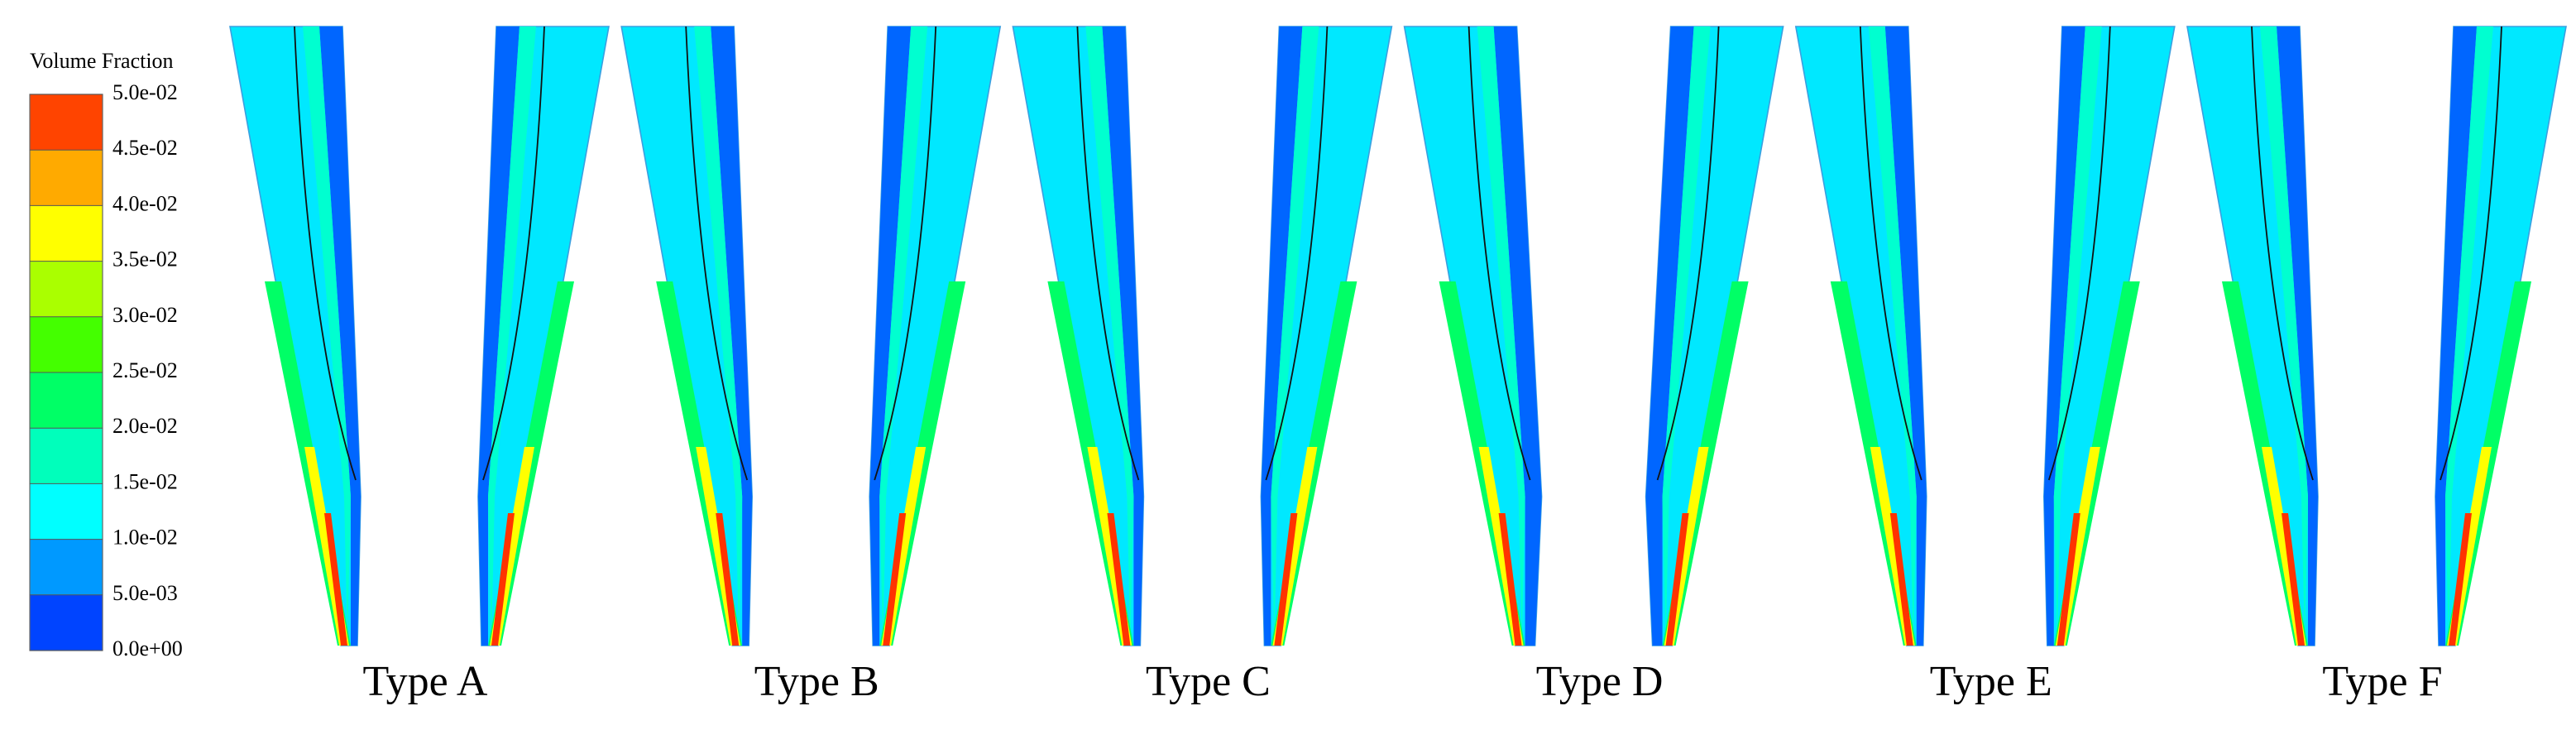 The image size is (2576, 730). Describe the element at coordinates (145, 92) in the screenshot. I see `colorbar-tick-label: 5.0e-02` at that location.